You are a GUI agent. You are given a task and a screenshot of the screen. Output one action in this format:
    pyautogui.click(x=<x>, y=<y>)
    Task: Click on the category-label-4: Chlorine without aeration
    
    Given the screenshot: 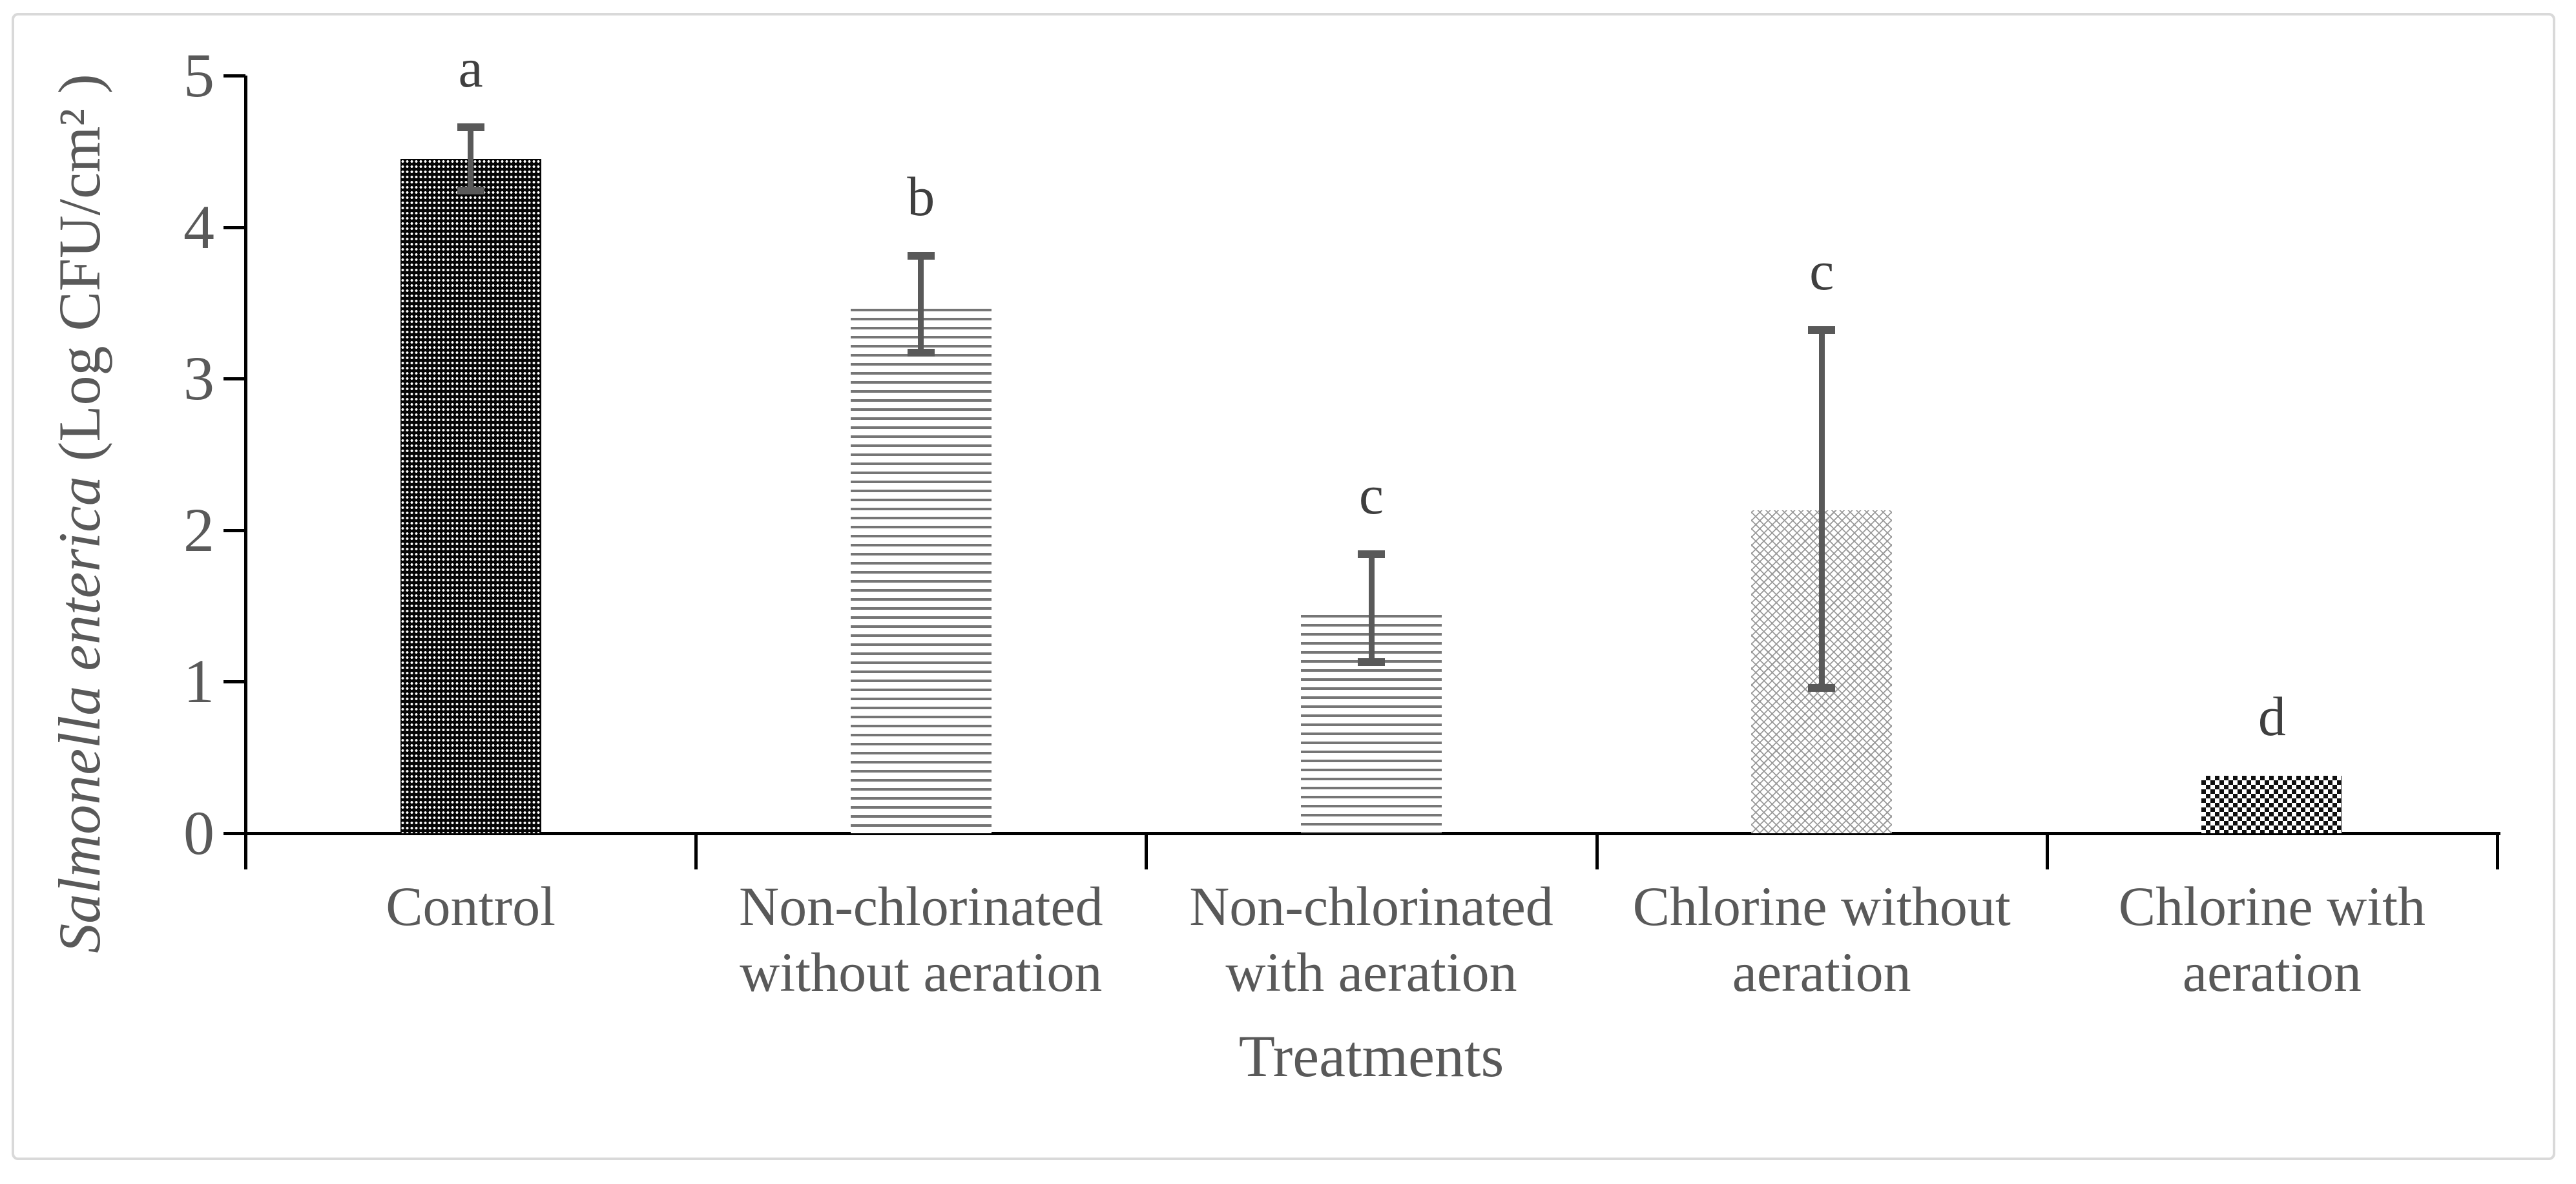 What is the action you would take?
    pyautogui.click(x=1821, y=939)
    